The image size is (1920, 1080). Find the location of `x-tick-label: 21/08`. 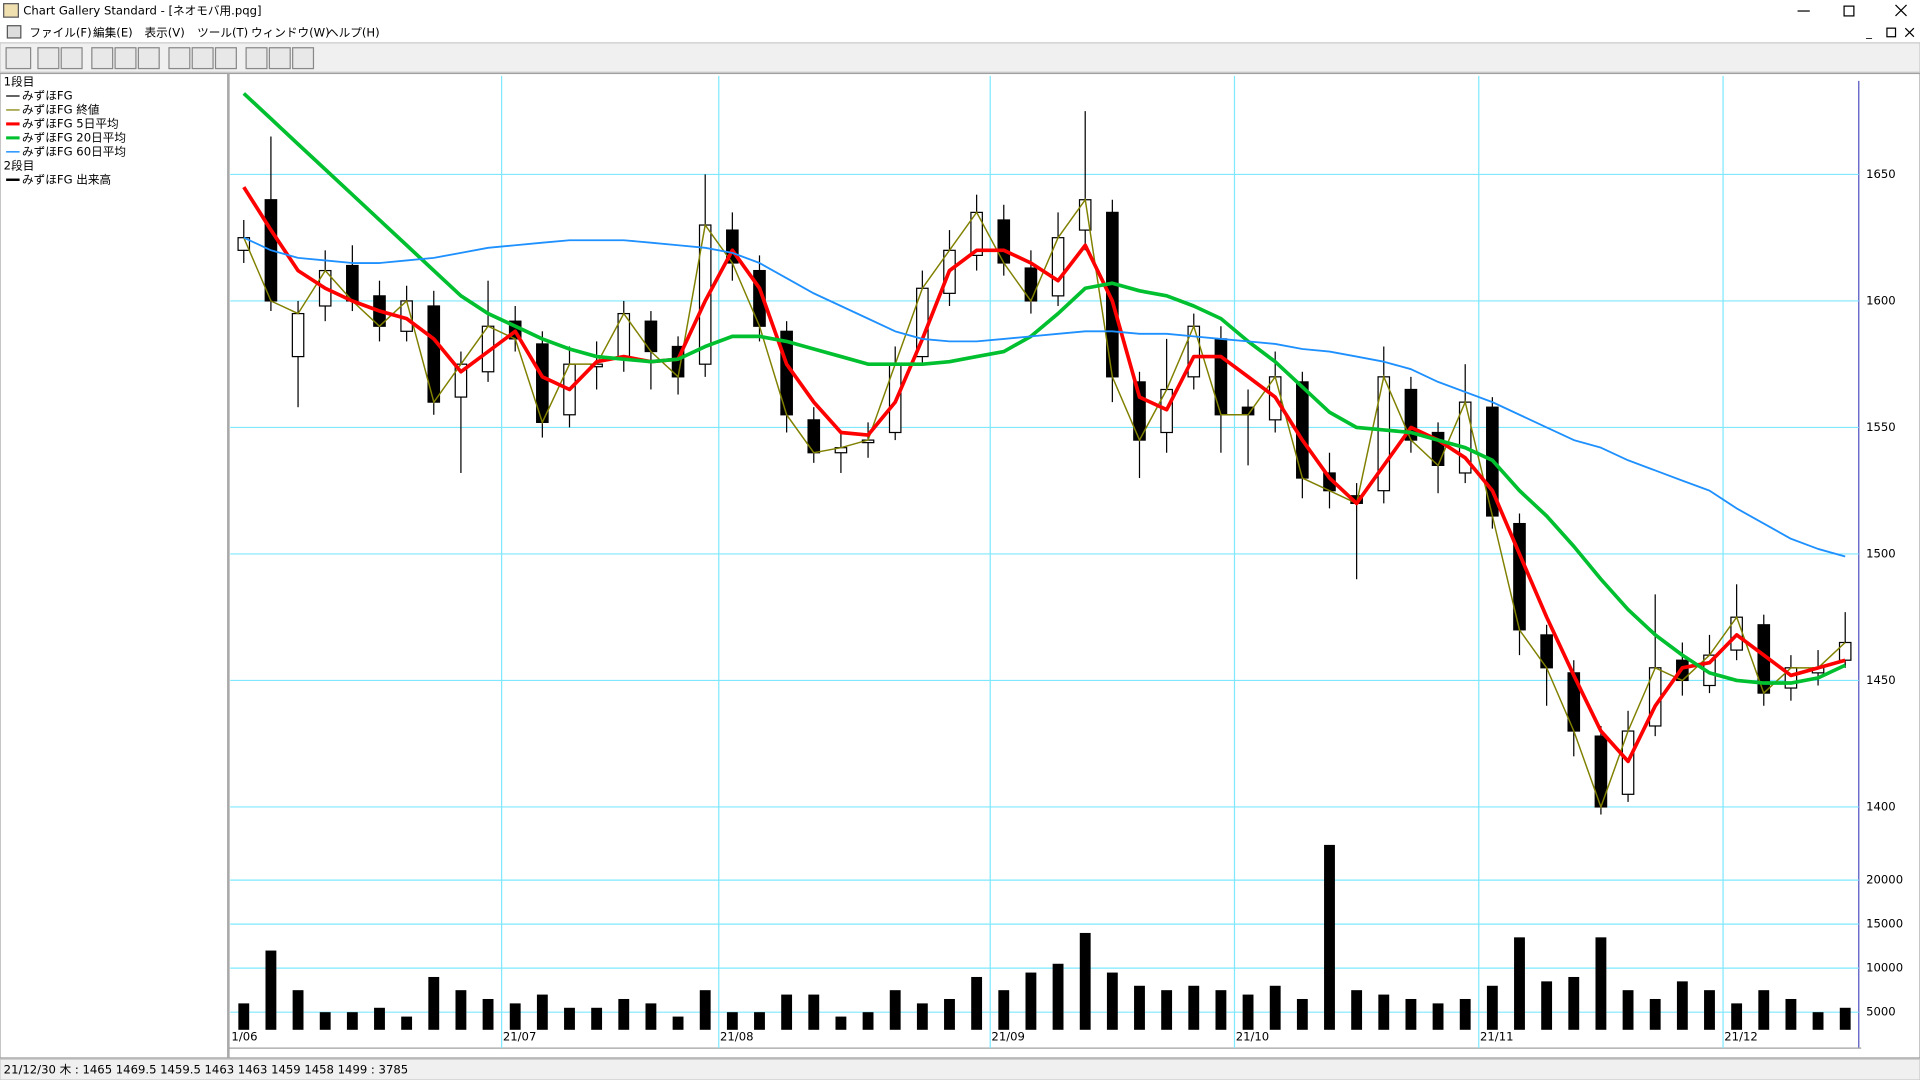

x-tick-label: 21/08 is located at coordinates (737, 1037).